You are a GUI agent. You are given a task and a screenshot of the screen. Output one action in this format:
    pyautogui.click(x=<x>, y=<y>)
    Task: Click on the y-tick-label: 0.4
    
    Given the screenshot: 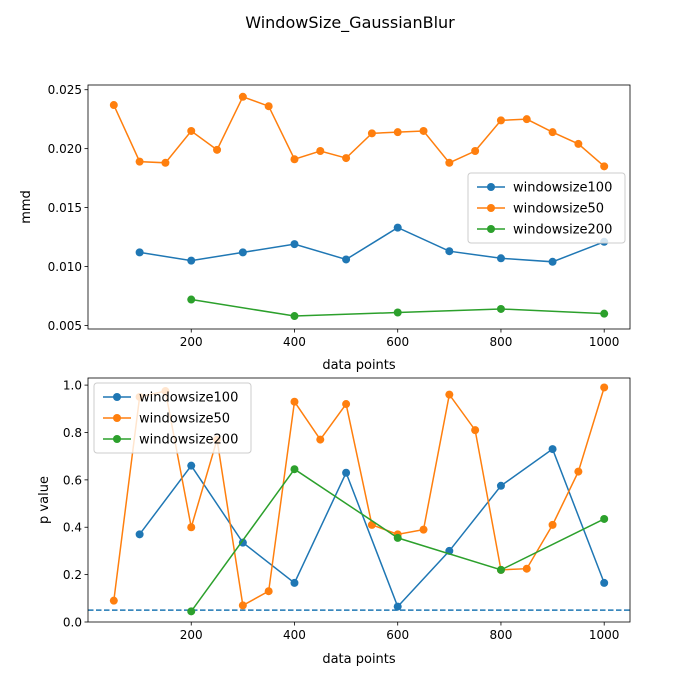 What is the action you would take?
    pyautogui.click(x=72, y=528)
    